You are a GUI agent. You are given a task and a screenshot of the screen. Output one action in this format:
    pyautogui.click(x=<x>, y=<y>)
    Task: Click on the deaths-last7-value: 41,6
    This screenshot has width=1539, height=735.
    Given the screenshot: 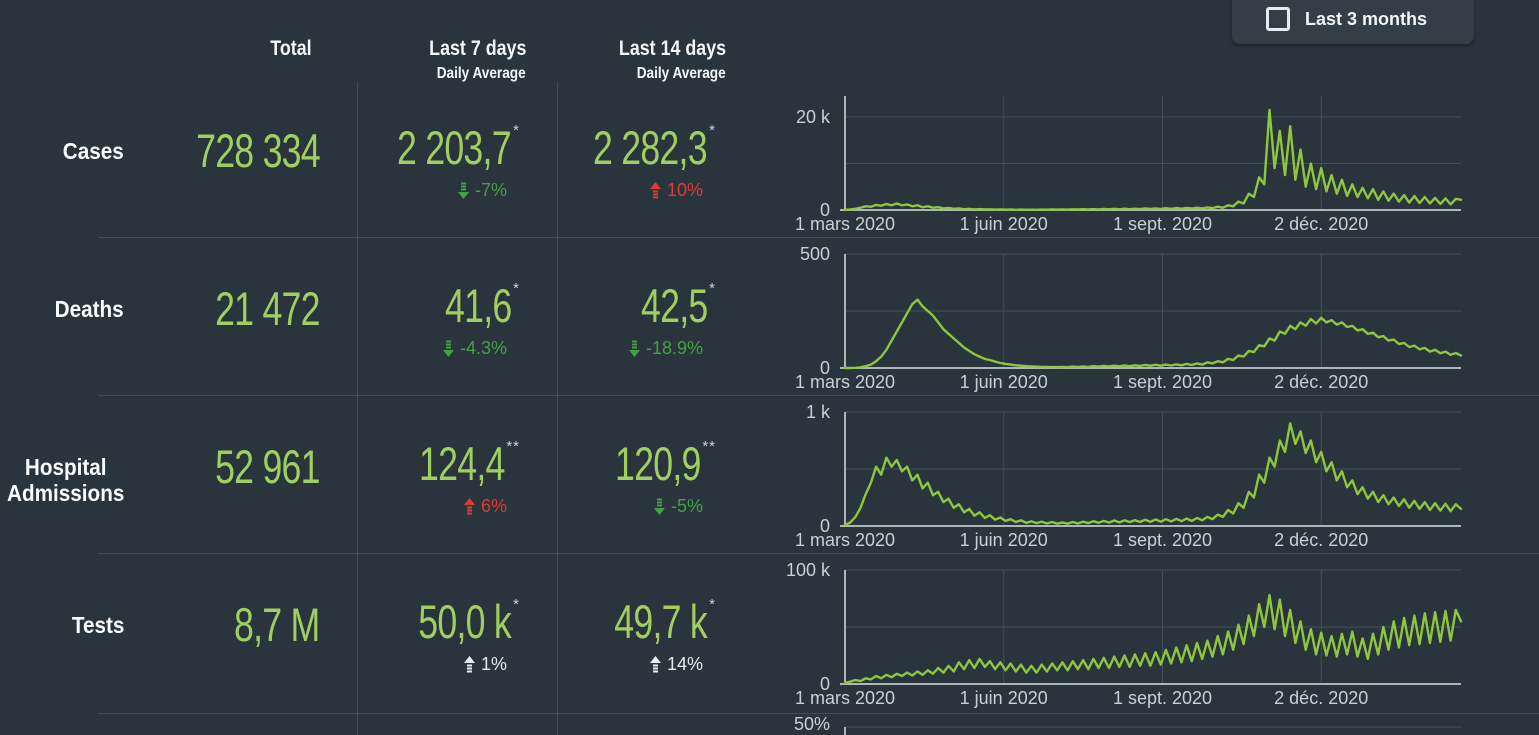 What is the action you would take?
    pyautogui.click(x=478, y=305)
    